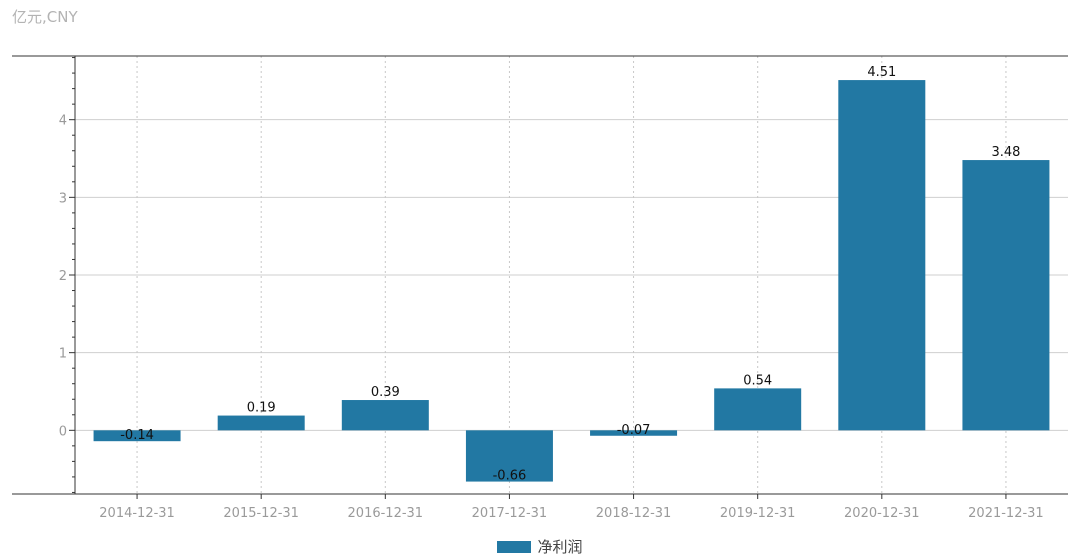 Image resolution: width=1080 pixels, height=559 pixels. Describe the element at coordinates (63, 276) in the screenshot. I see `y-tick-label: 2` at that location.